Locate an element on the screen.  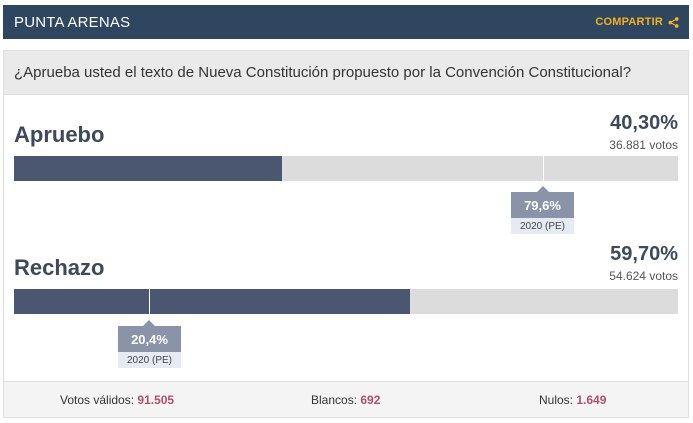
null-votes: Nulos: 1.649 is located at coordinates (572, 400).